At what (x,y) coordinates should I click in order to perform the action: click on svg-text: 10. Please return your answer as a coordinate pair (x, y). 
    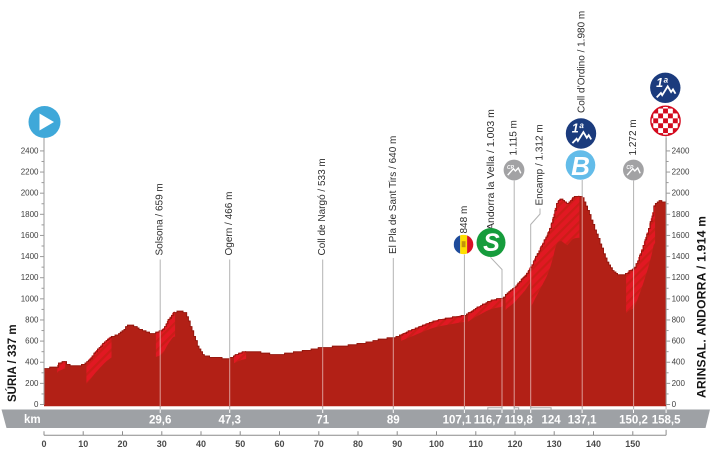
    Looking at the image, I should click on (83, 444).